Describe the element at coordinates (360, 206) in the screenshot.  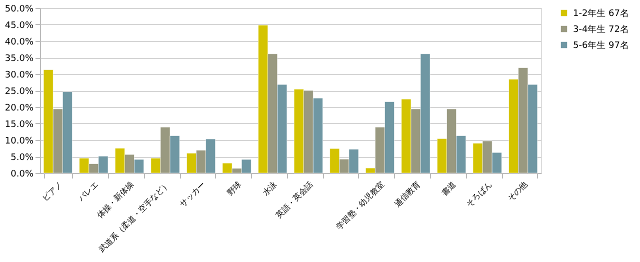
I see `x-tick-label: 学習塾・幼児教室` at that location.